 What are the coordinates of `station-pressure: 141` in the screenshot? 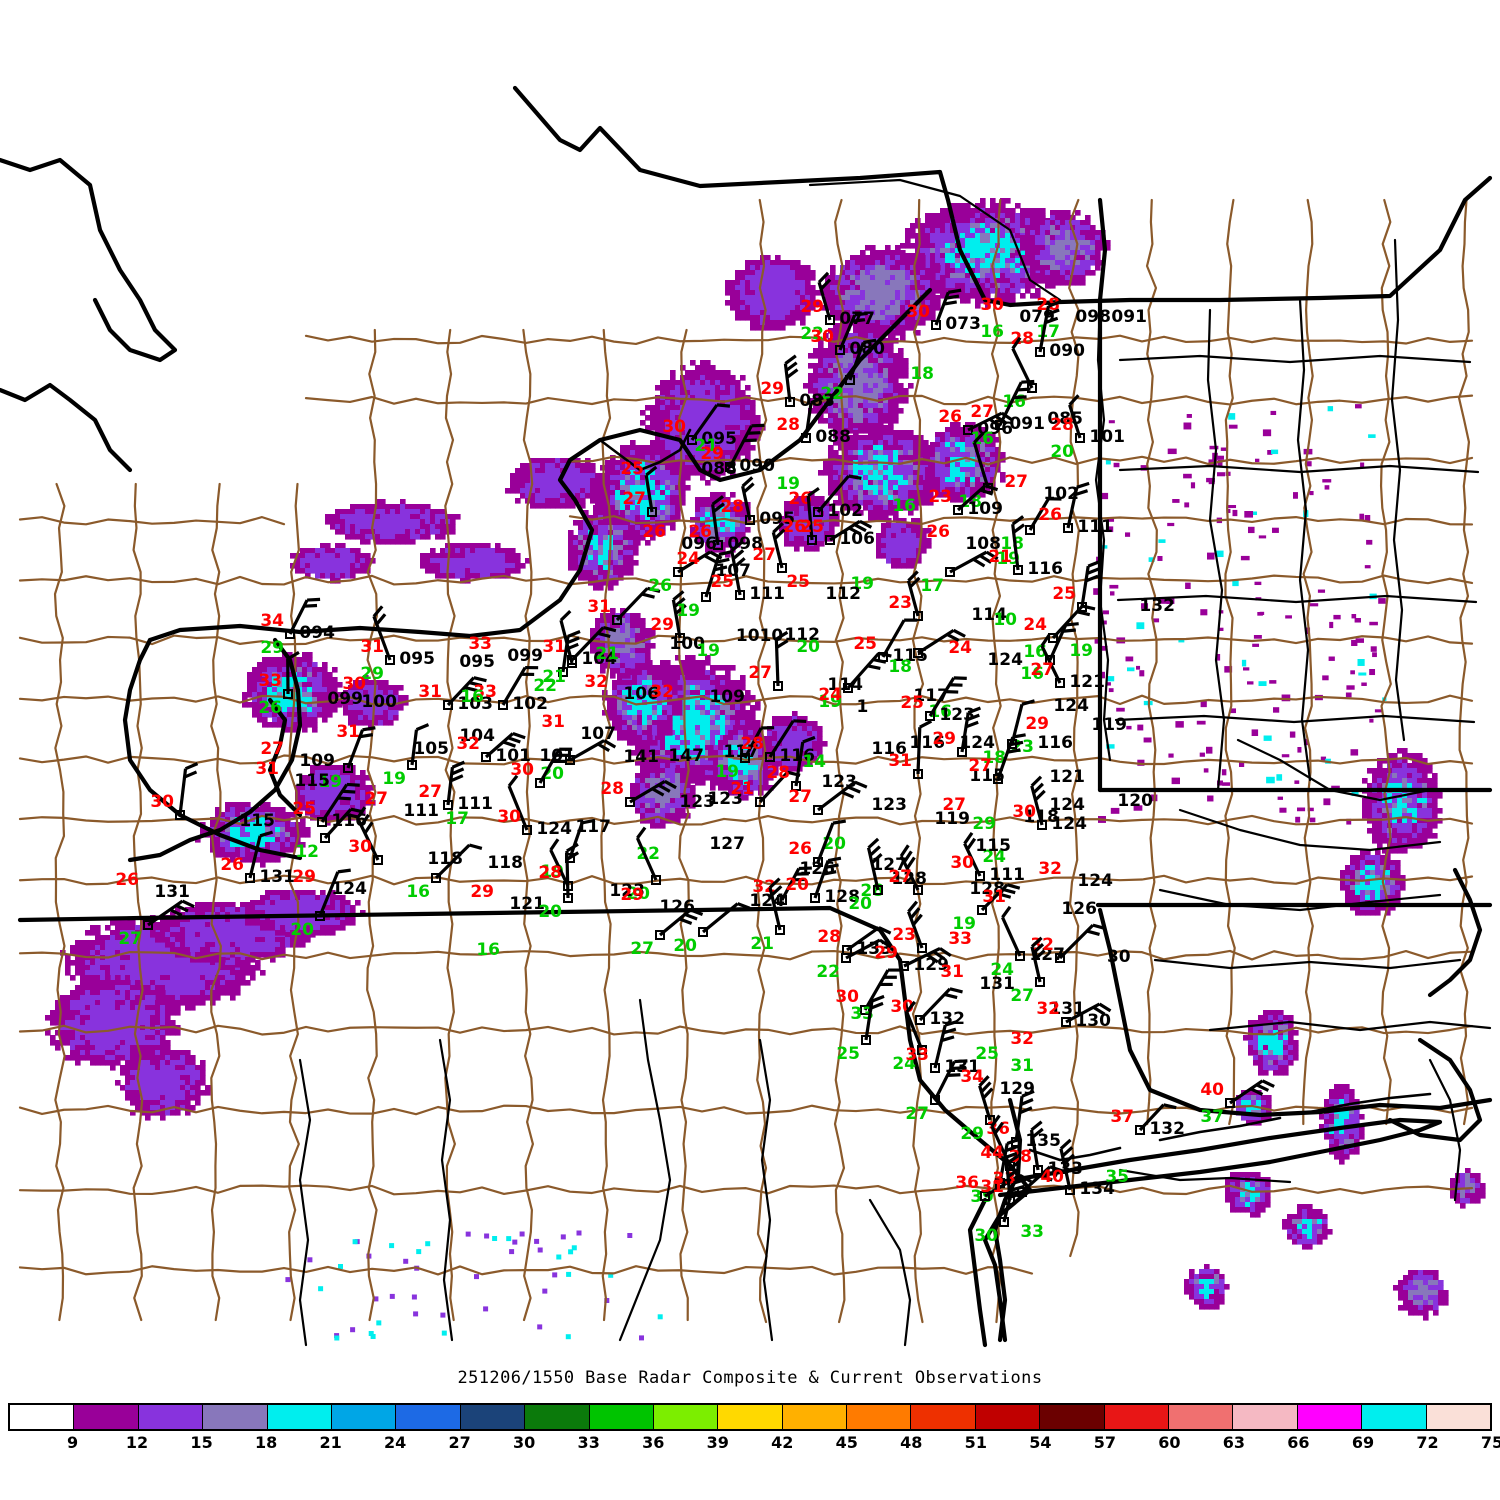 It's located at (641, 757).